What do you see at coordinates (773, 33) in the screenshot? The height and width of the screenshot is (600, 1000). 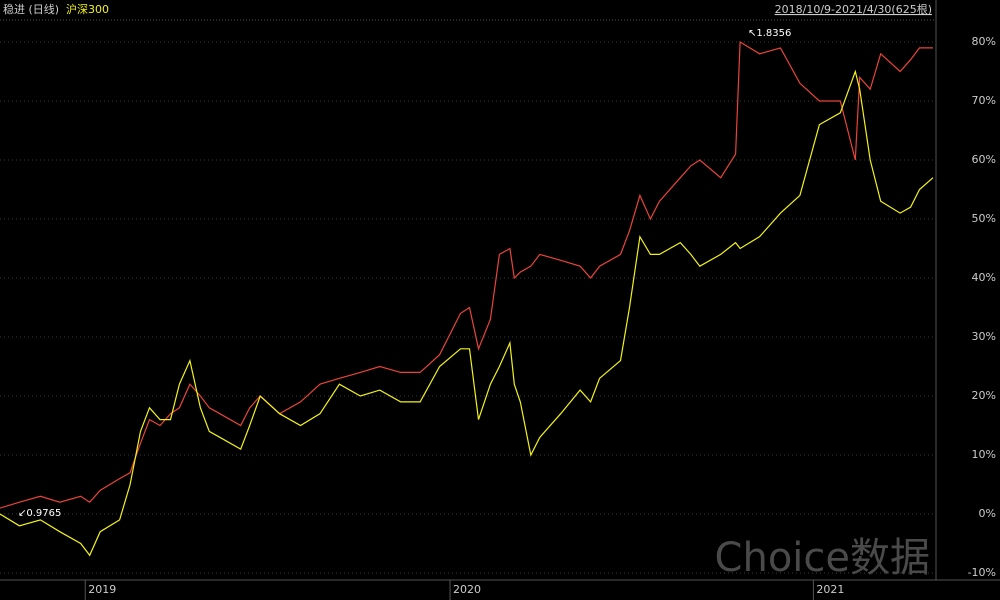 I see `annotation-text: 1.8356` at bounding box center [773, 33].